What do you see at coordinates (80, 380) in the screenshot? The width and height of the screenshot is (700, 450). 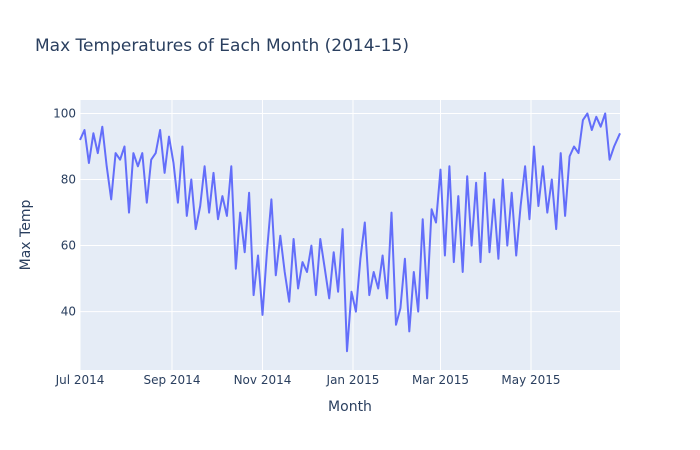 I see `x-tick-label: Jul 2014` at bounding box center [80, 380].